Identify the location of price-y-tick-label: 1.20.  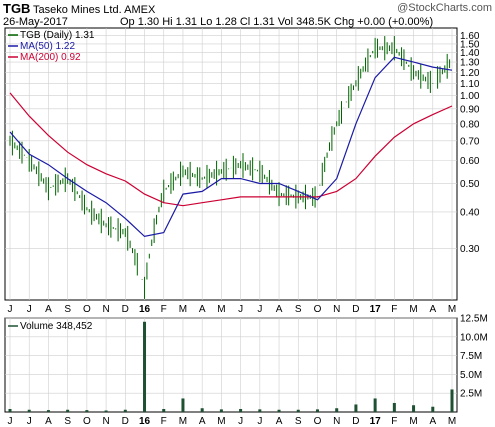
(470, 73).